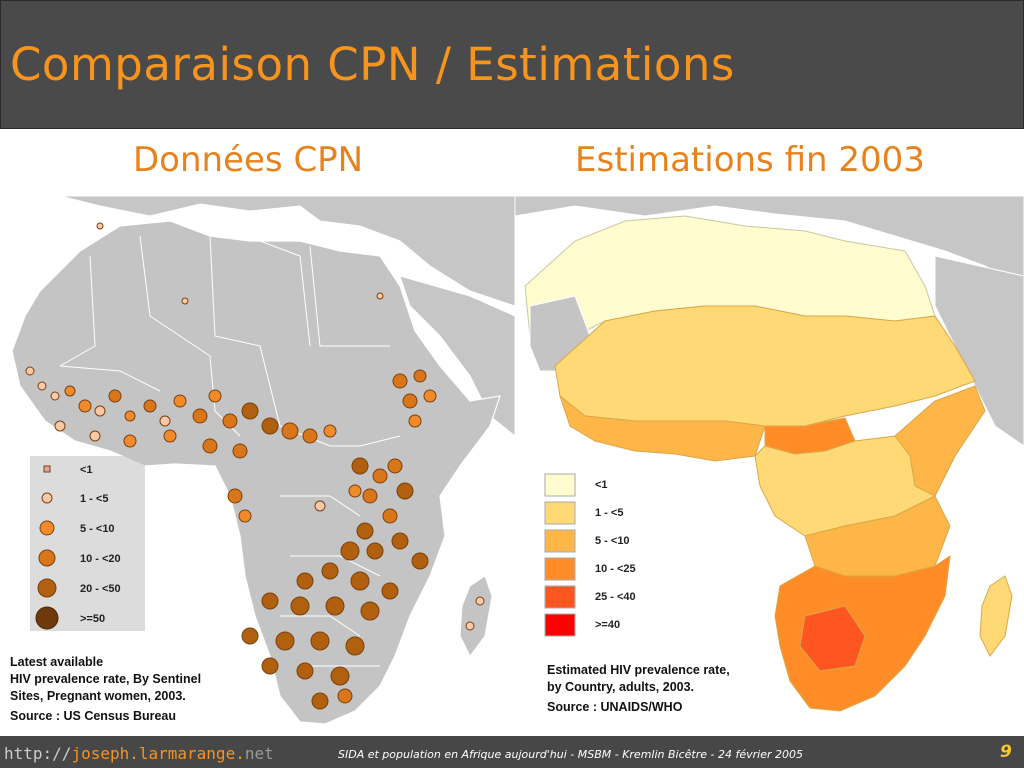 This screenshot has width=1024, height=768. Describe the element at coordinates (750, 160) in the screenshot. I see `right-map-heading: Estimations fin 2003` at that location.